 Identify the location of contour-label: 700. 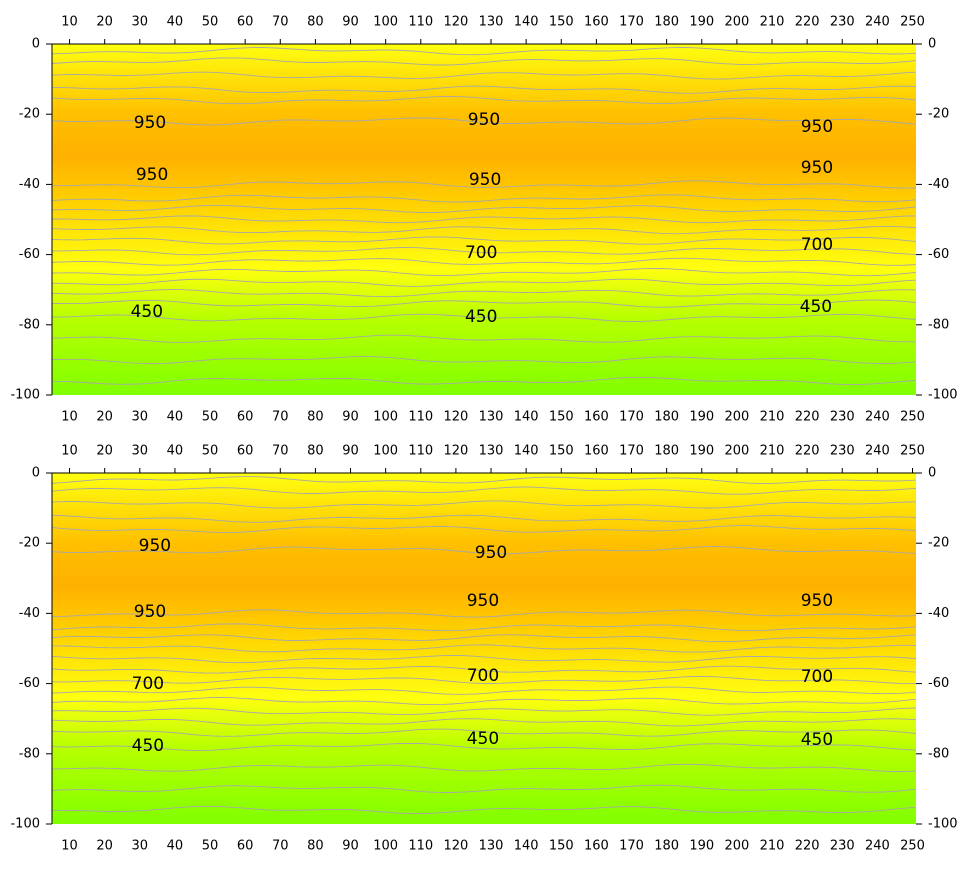
(481, 253).